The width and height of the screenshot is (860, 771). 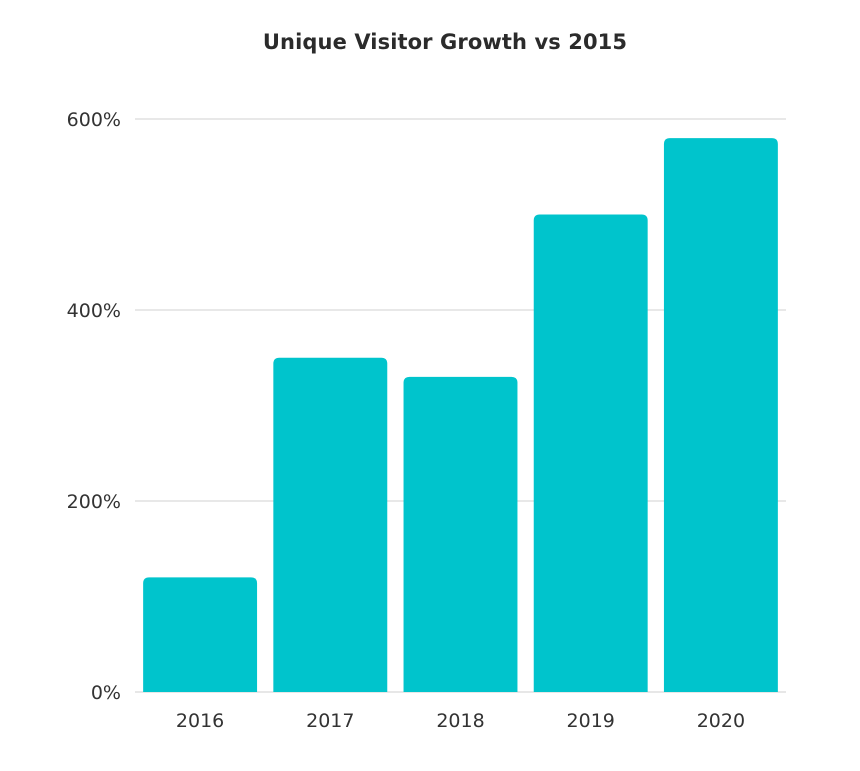 I want to click on y-tick-label: 600%, so click(x=94, y=120).